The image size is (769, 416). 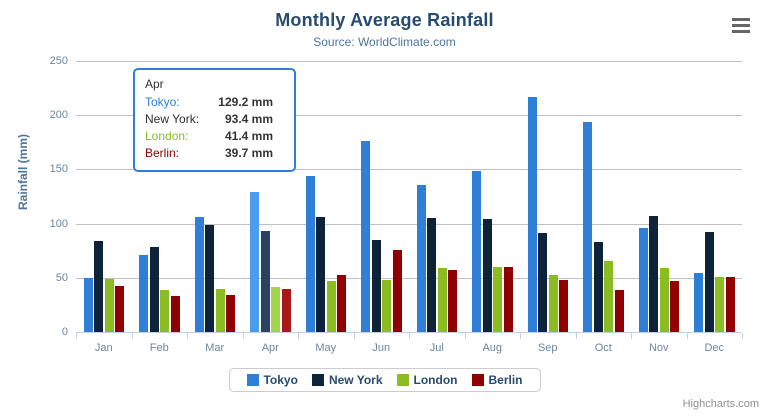 I want to click on bar-london-oct, so click(x=608, y=296).